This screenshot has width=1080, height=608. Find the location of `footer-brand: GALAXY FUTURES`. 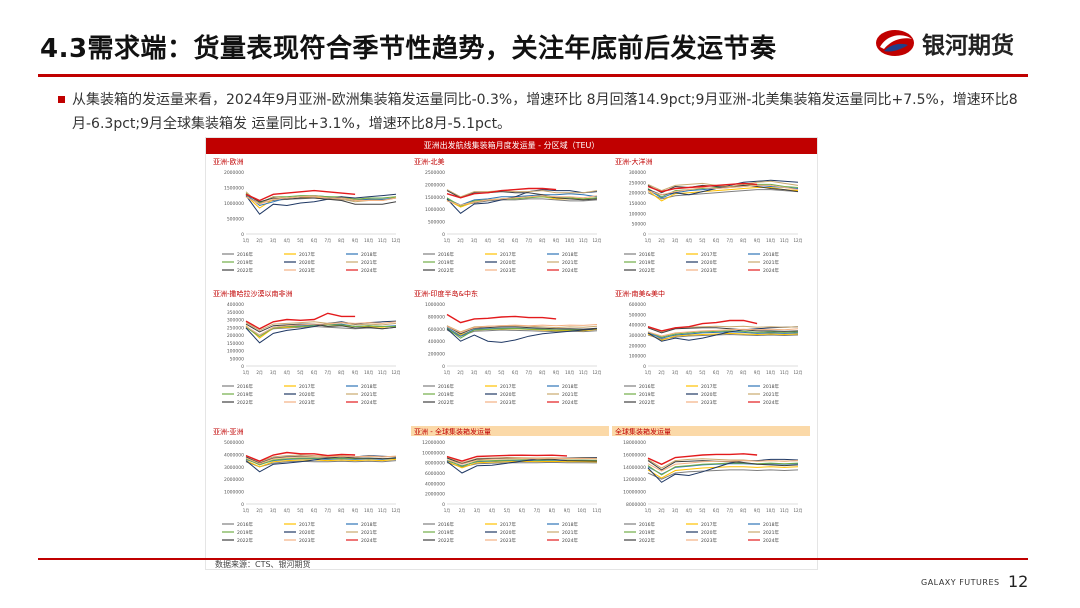

footer-brand: GALAXY FUTURES is located at coordinates (960, 582).